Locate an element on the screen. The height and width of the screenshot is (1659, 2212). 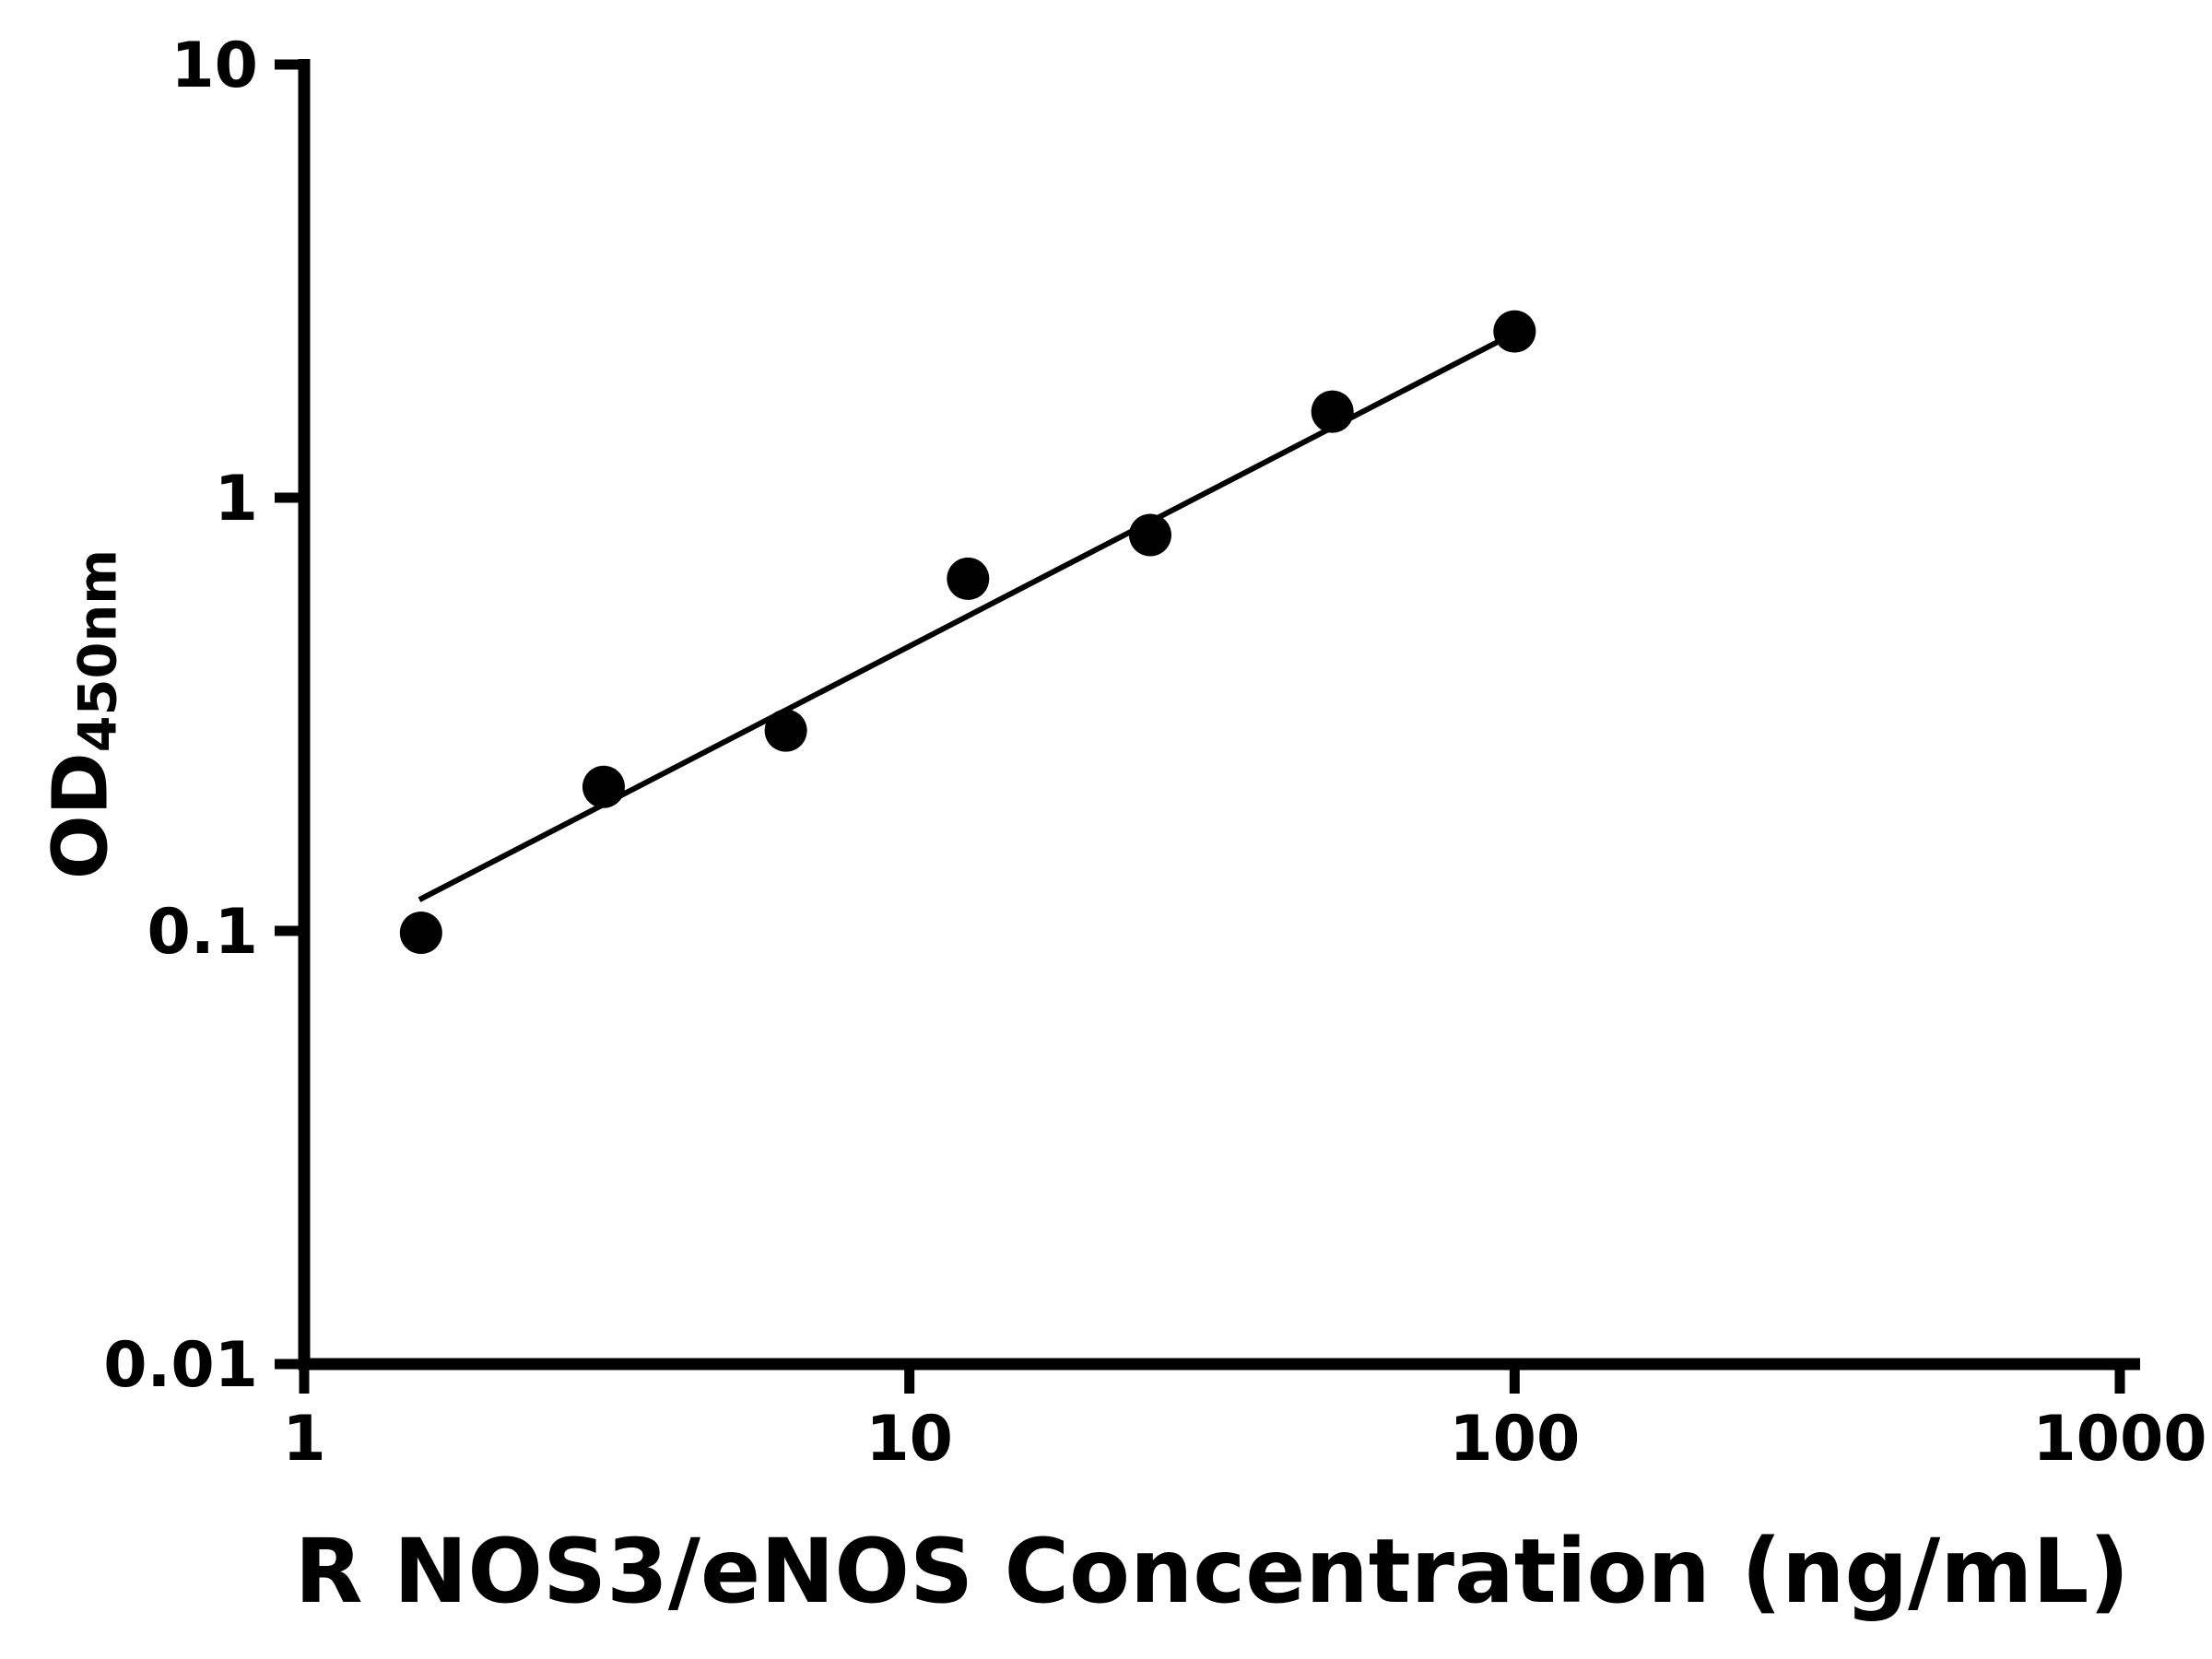
y-axis-title-main: OD is located at coordinates (81, 816).